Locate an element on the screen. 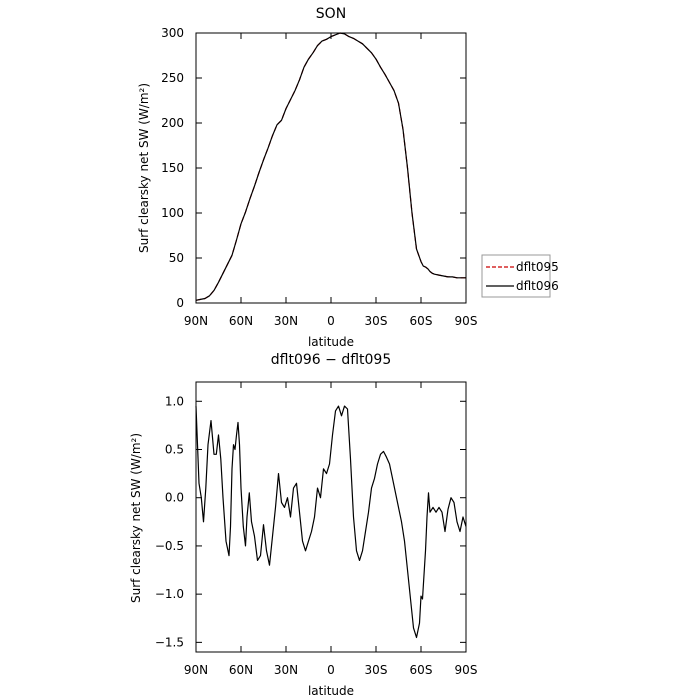 This screenshot has height=700, width=700. bottom-y-tick-label: −0.5 is located at coordinates (169, 546).